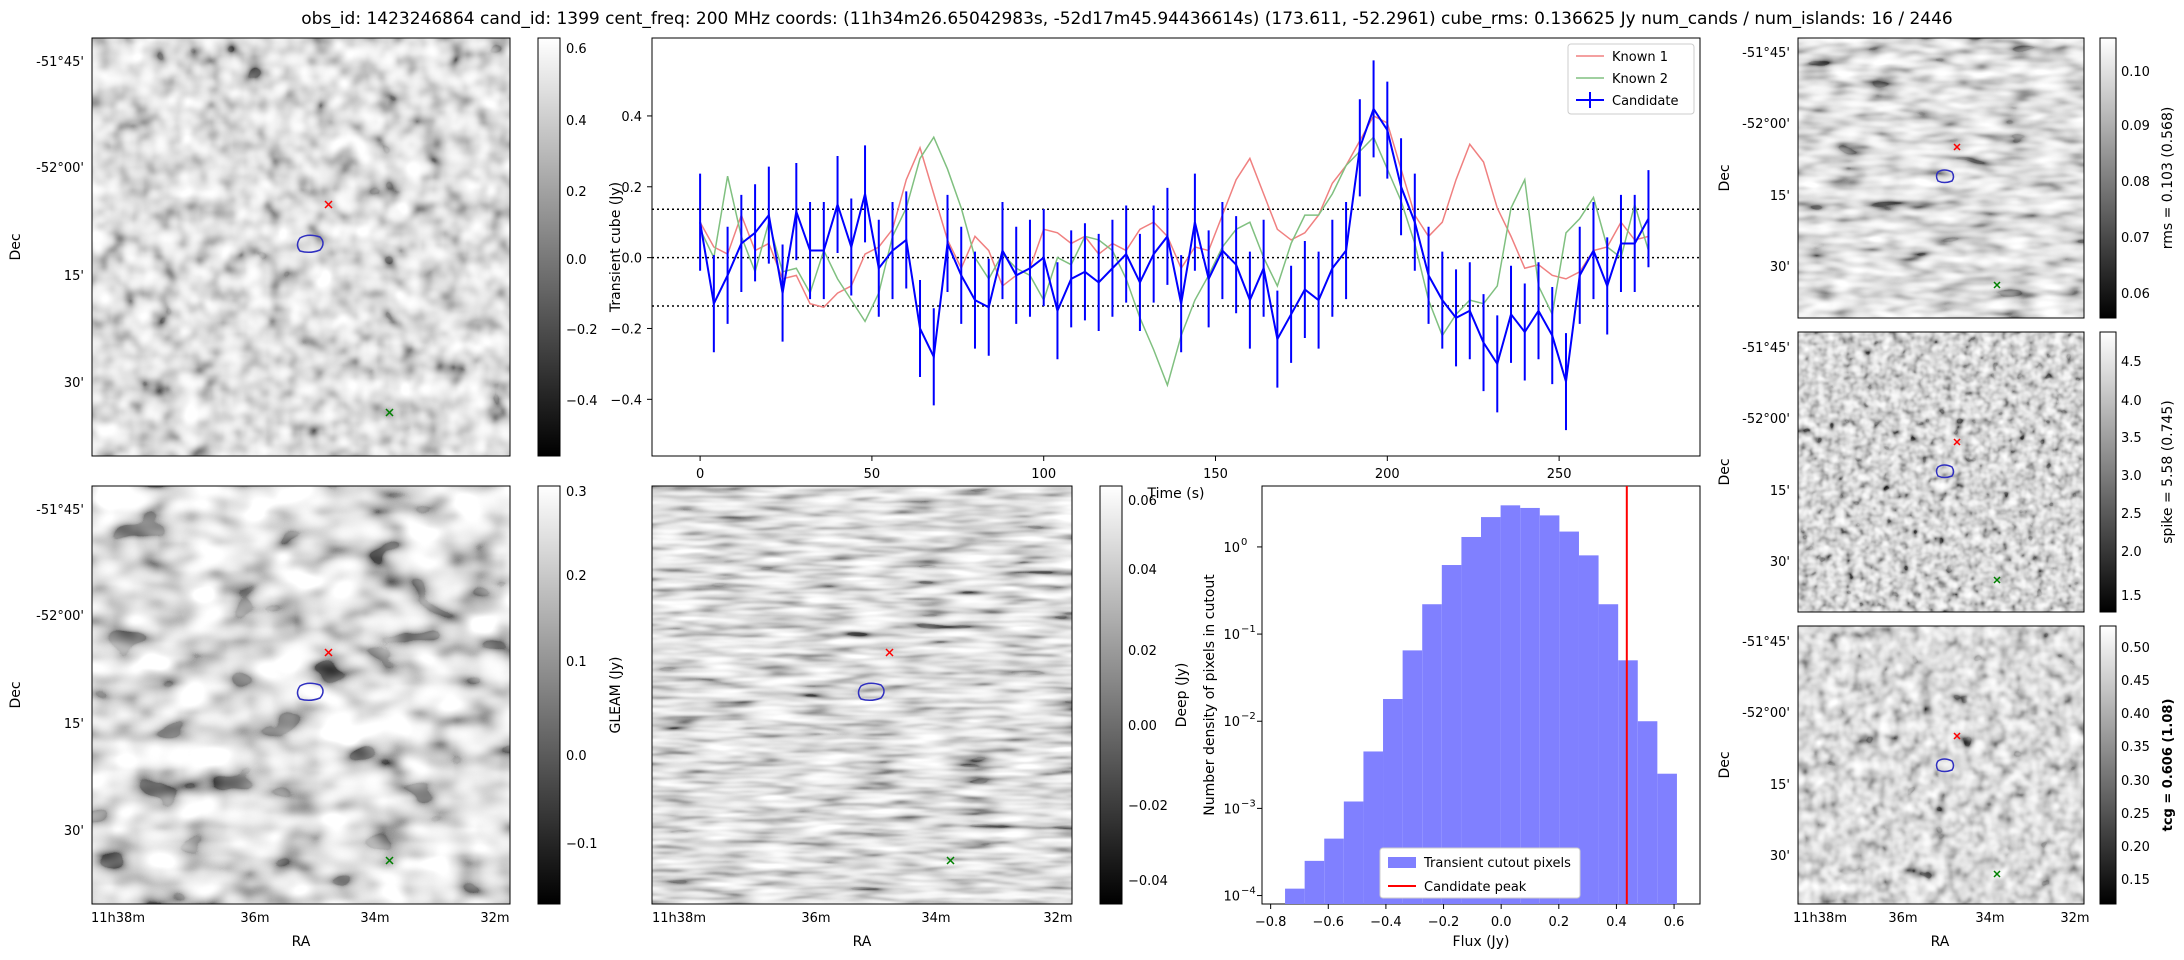  What do you see at coordinates (626, 329) in the screenshot?
I see `y-tick-label: −0.2` at bounding box center [626, 329].